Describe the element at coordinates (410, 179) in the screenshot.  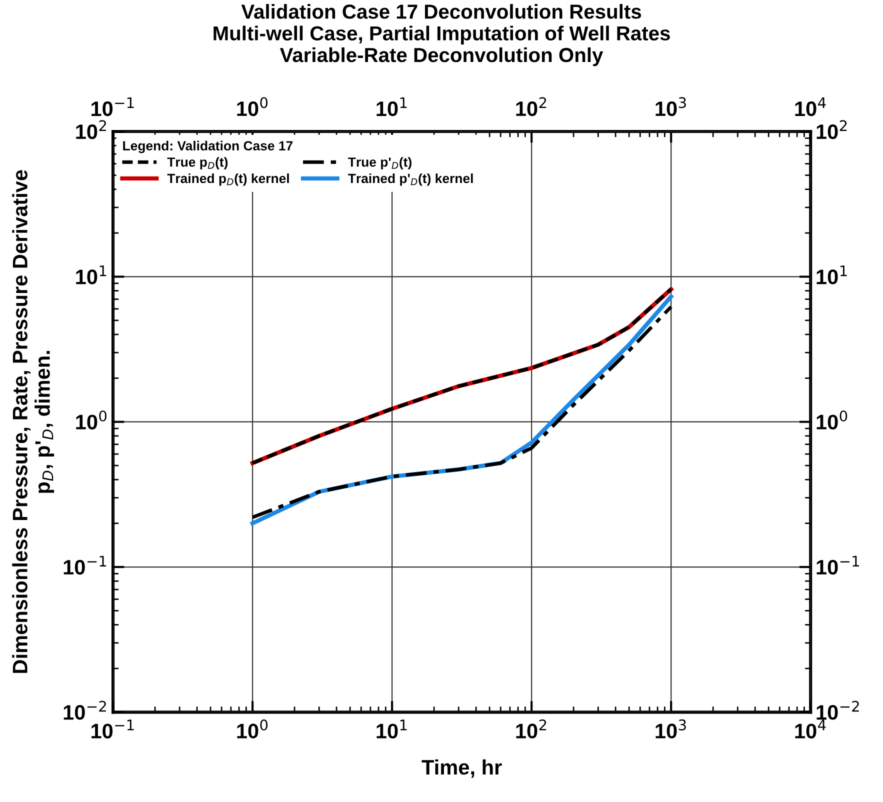
I see `legend-label: Trained p'$_{D}$(t) kernel` at that location.